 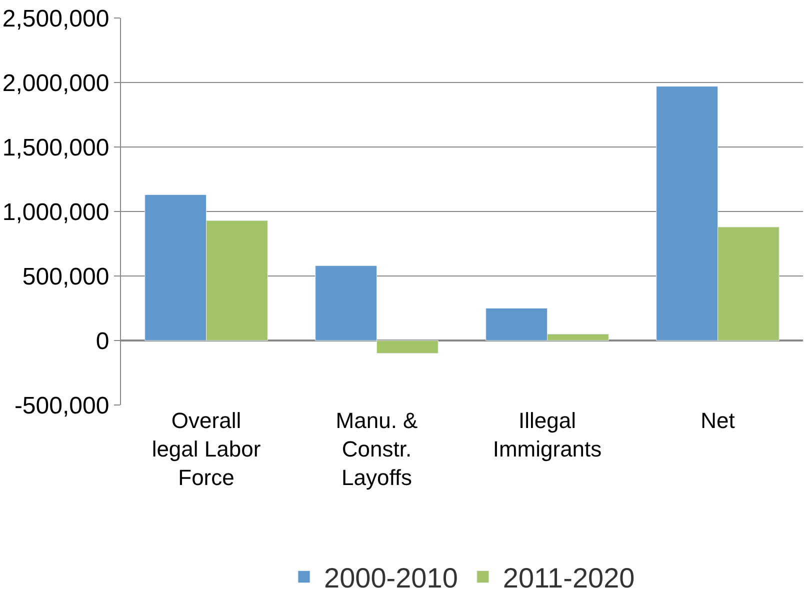 What do you see at coordinates (568, 578) in the screenshot?
I see `legend-label: 2011-2020` at bounding box center [568, 578].